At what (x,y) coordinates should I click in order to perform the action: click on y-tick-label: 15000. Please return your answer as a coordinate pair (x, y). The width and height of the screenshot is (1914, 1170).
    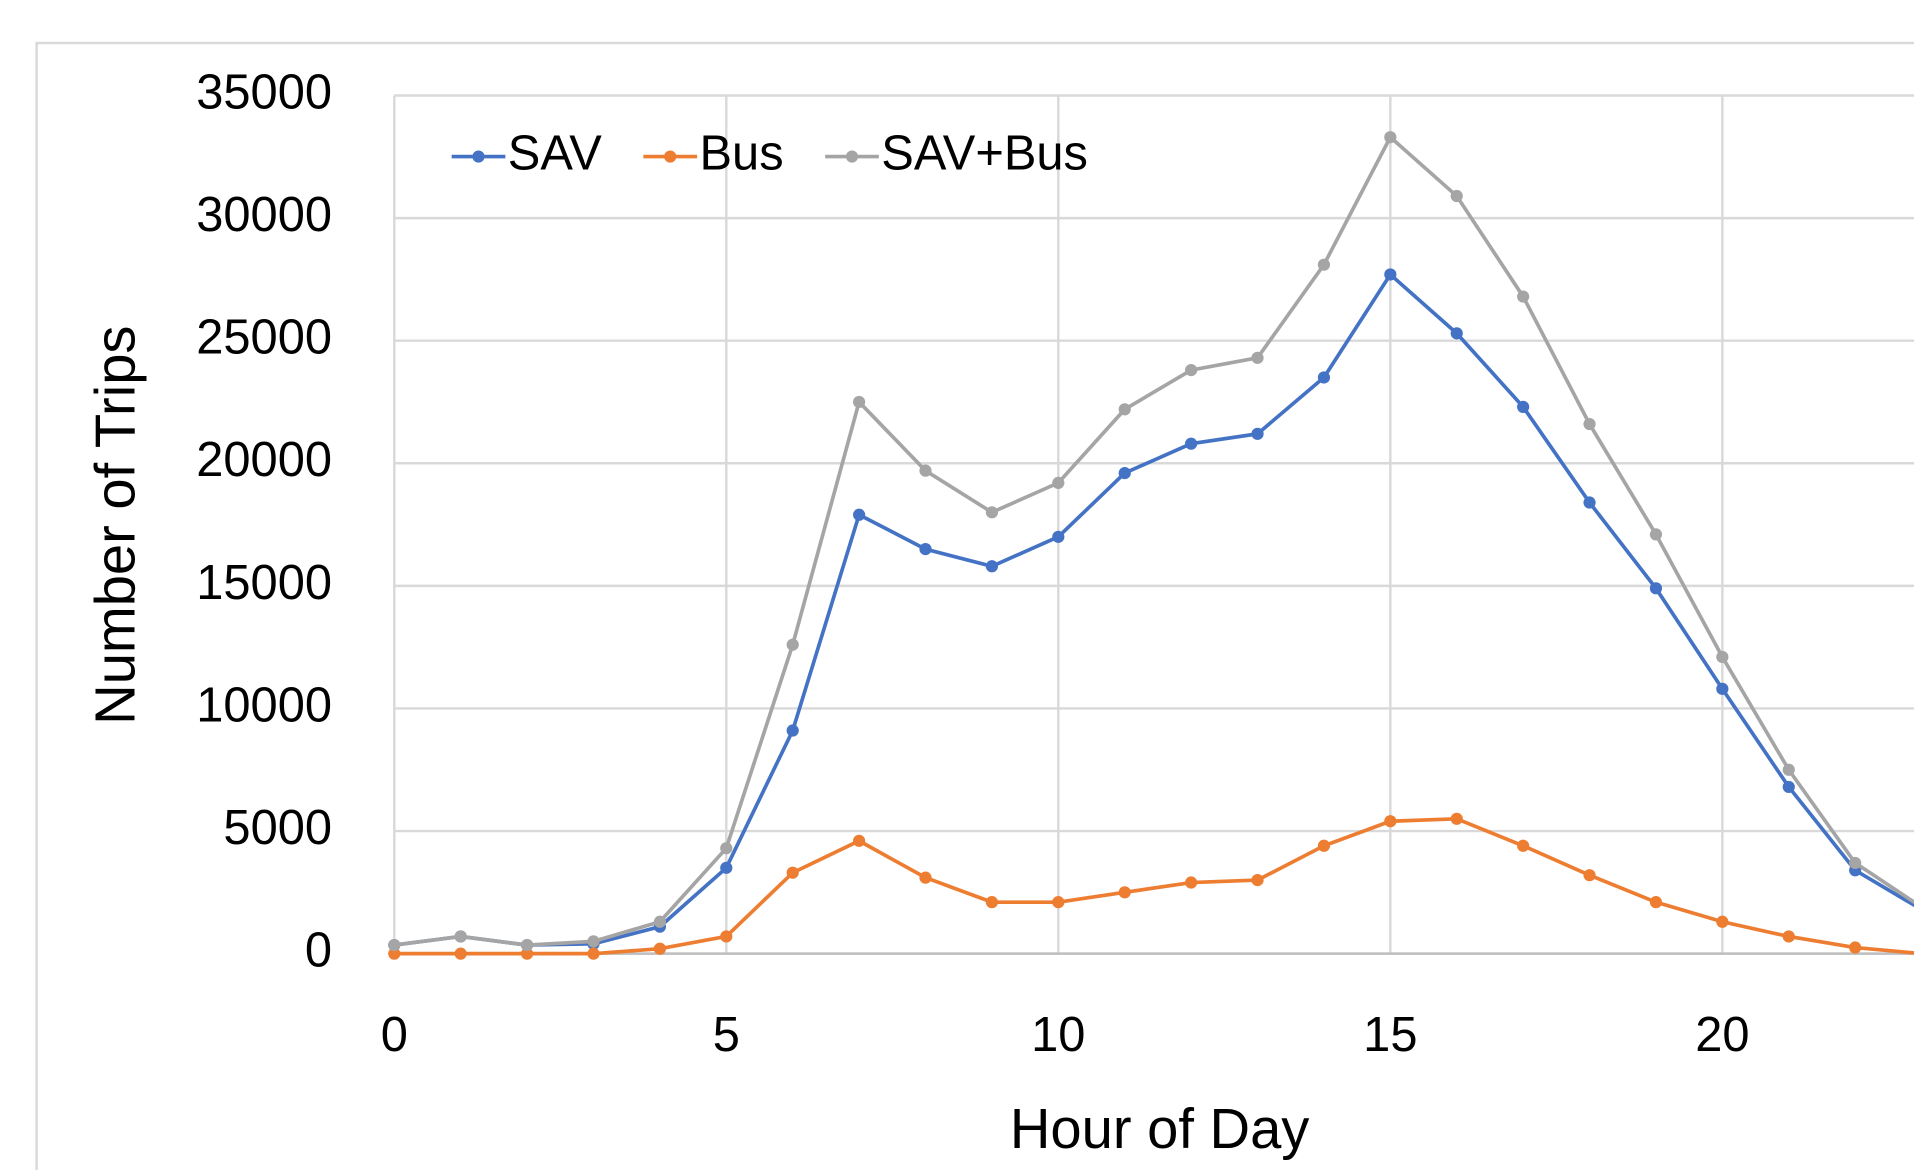
    Looking at the image, I should click on (264, 583).